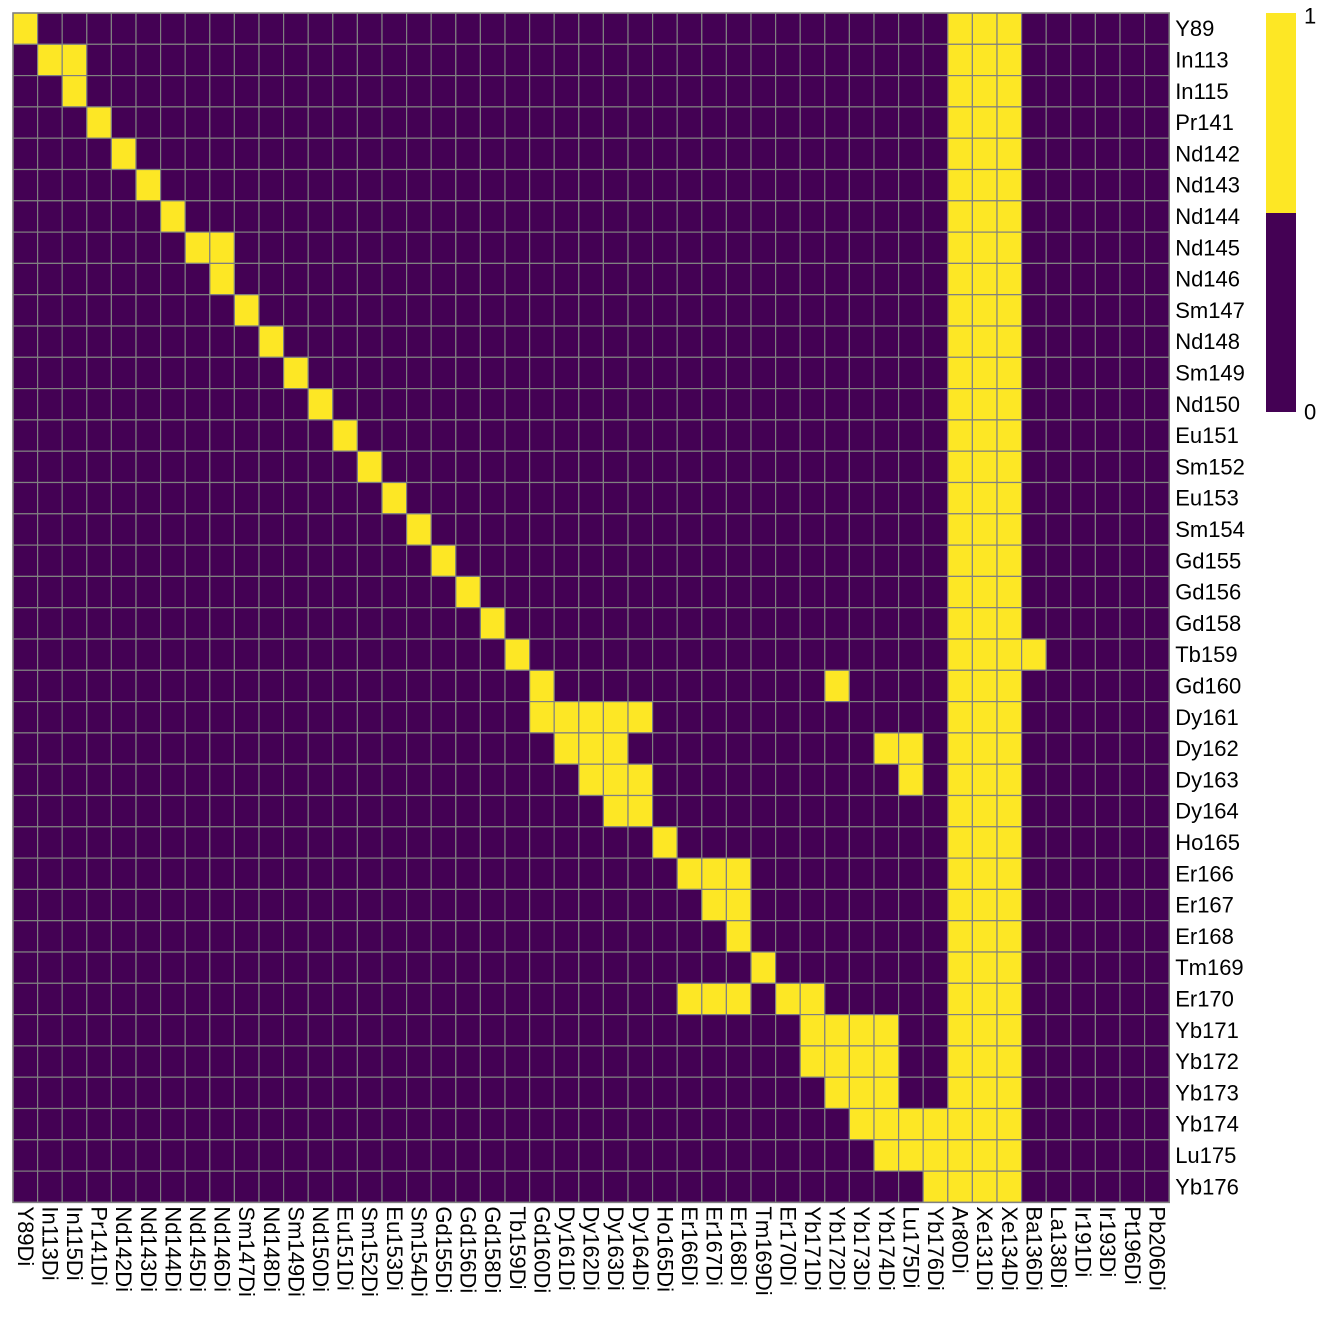  Describe the element at coordinates (615, 1248) in the screenshot. I see `column-label: Dy163Di` at that location.